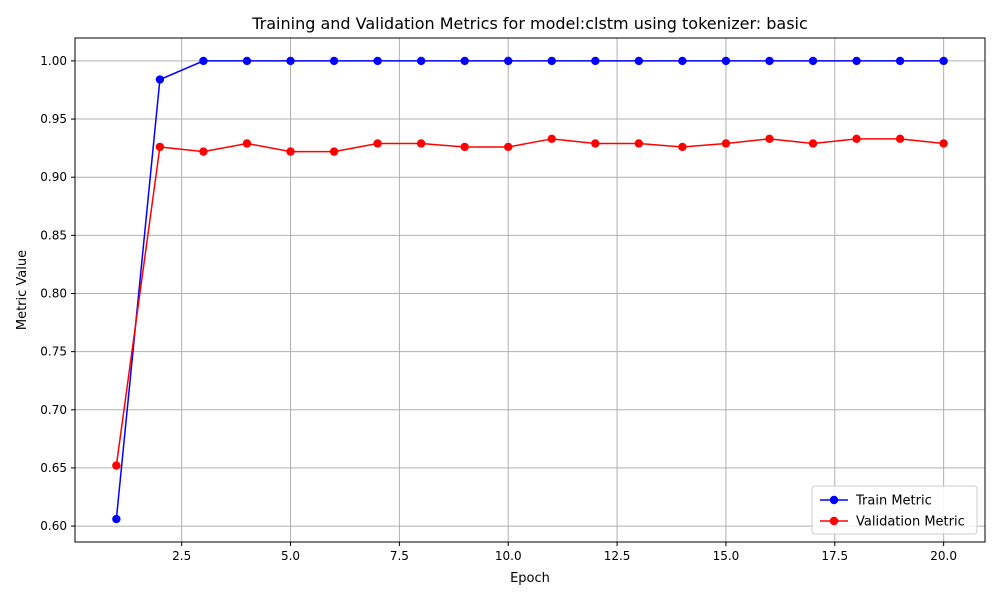  What do you see at coordinates (290, 556) in the screenshot?
I see `x-tick-label: 5.0` at bounding box center [290, 556].